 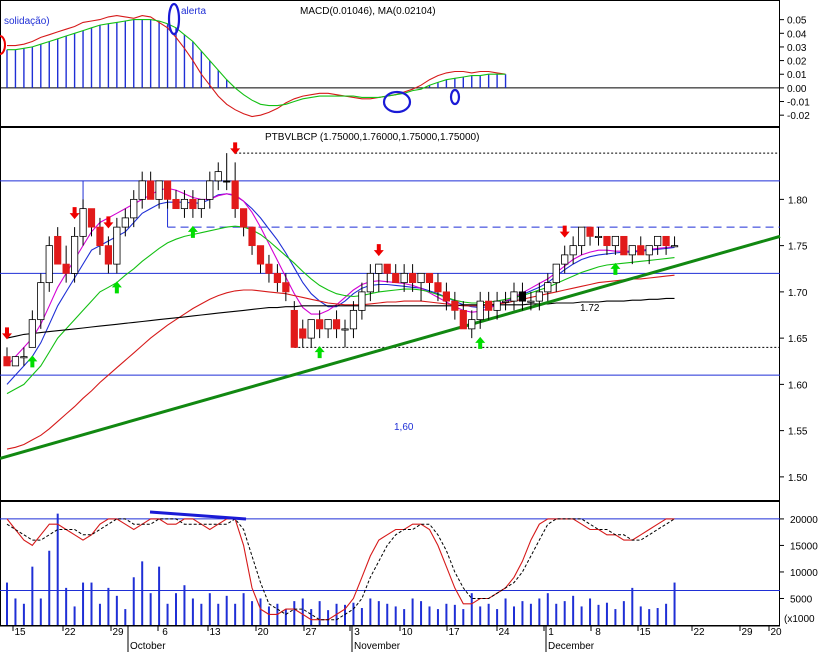 I want to click on macd-line, so click(x=256, y=66).